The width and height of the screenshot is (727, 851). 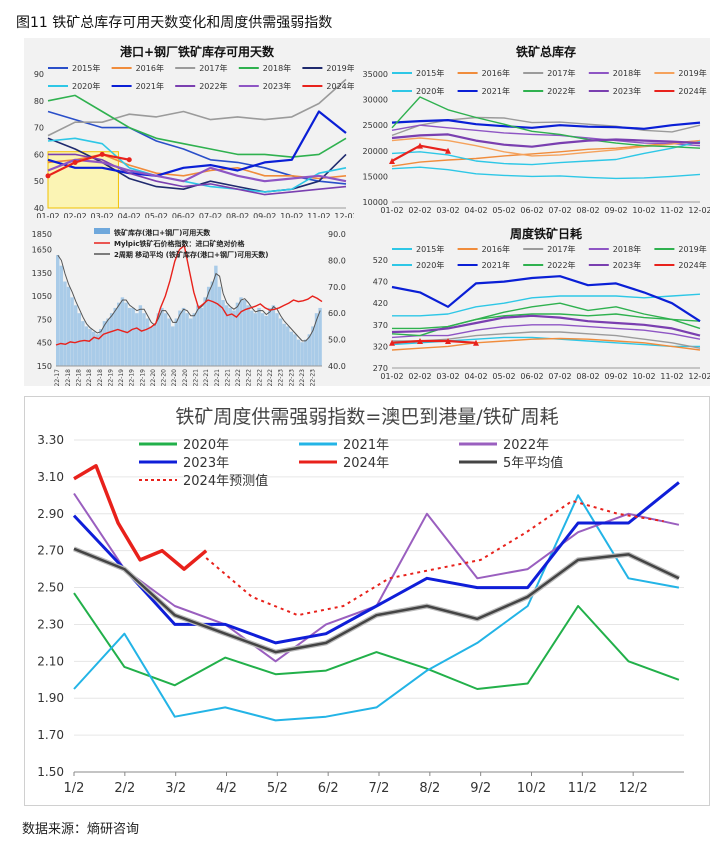 I want to click on y-tick-label: 2.30, so click(x=50, y=624).